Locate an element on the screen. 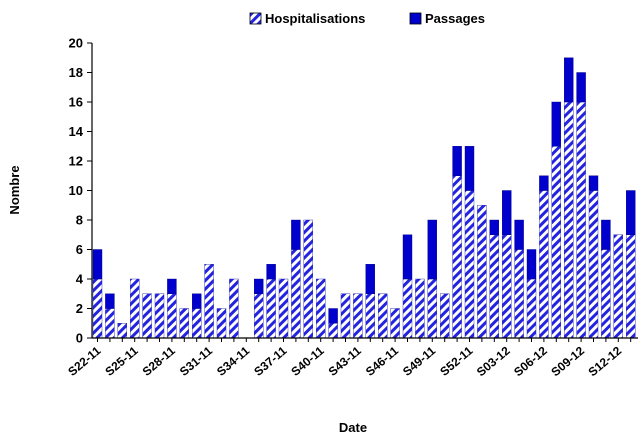 Image resolution: width=642 pixels, height=440 pixels. x-tick-label: S31-11 is located at coordinates (196, 360).